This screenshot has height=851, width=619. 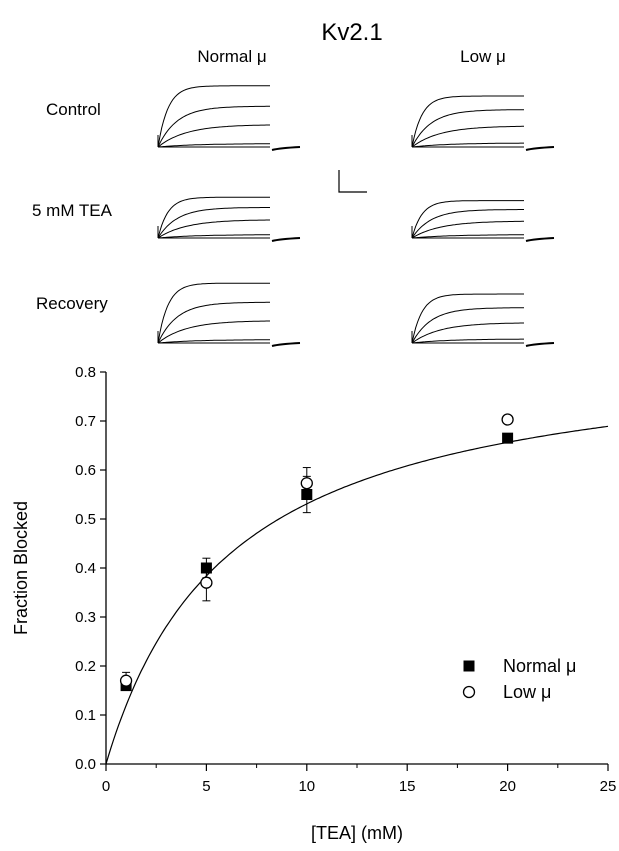 What do you see at coordinates (85, 715) in the screenshot?
I see `y-tick-label: 0.1` at bounding box center [85, 715].